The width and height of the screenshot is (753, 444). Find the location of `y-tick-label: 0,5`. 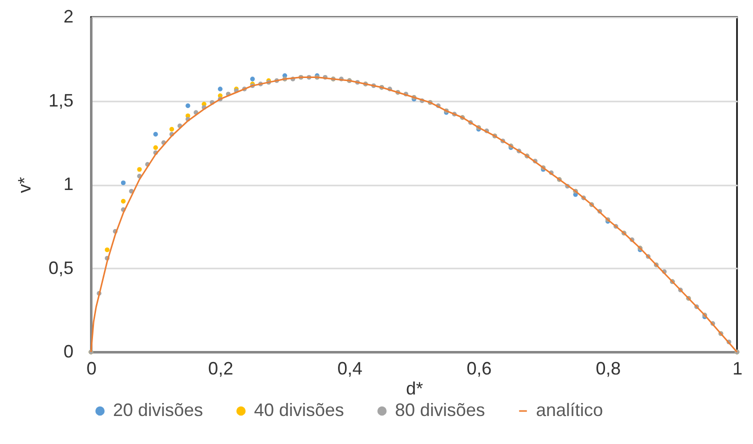

y-tick-label: 0,5 is located at coordinates (61, 268).